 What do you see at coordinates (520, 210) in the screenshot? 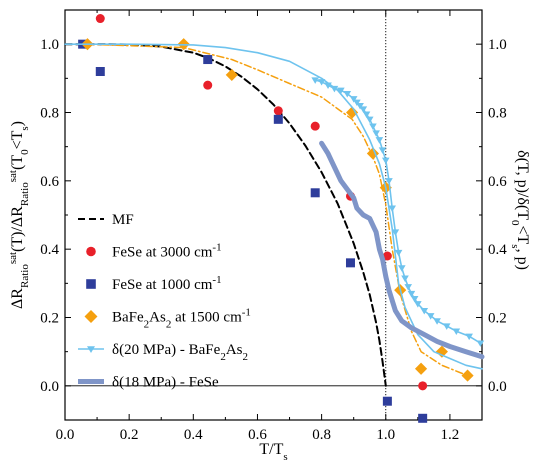
I see `y-axis-title-right: δ(T, p)/δ(T0<Ts, p)` at bounding box center [520, 210].